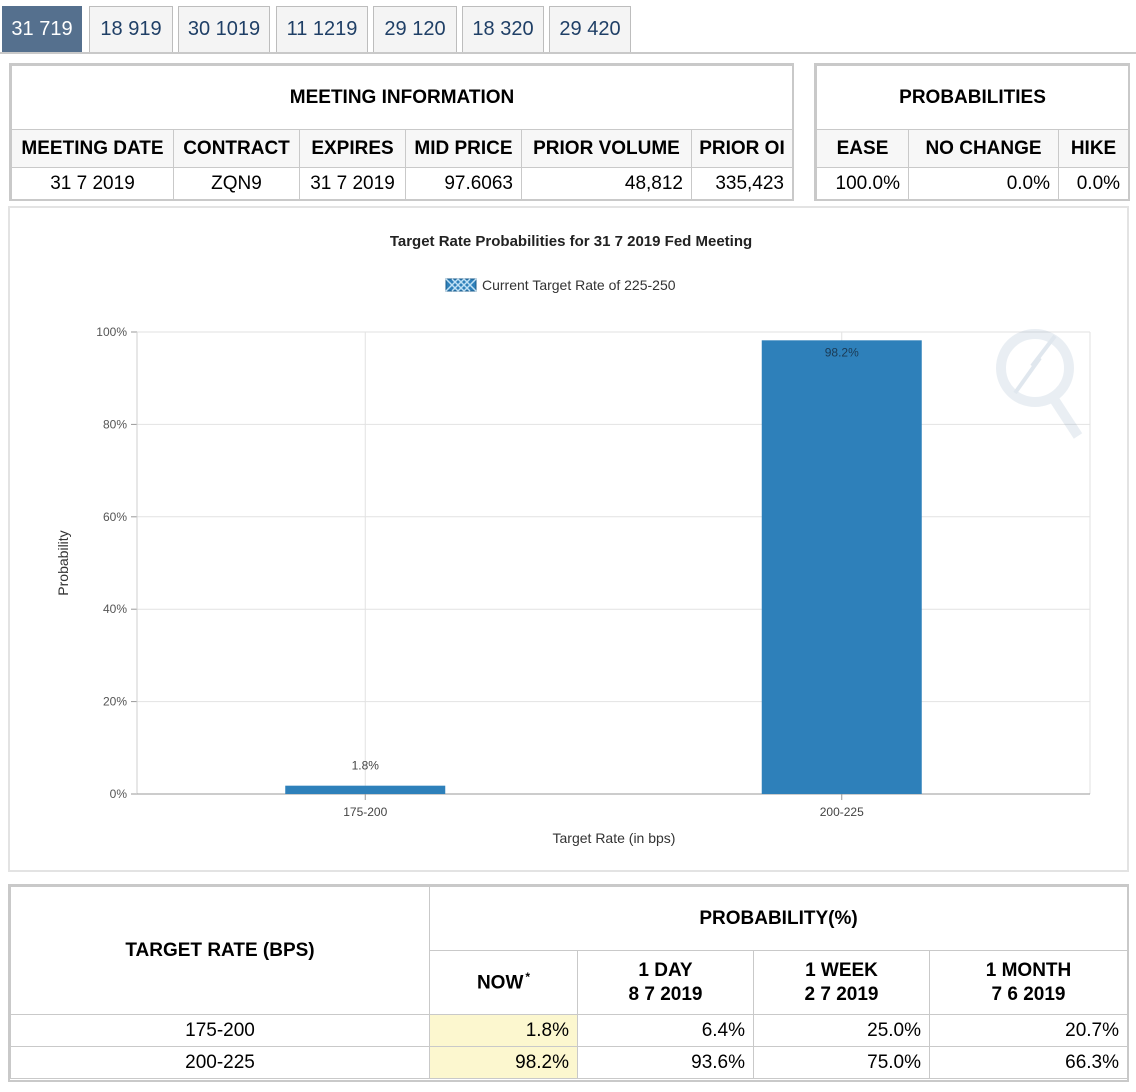 The width and height of the screenshot is (1136, 1092). What do you see at coordinates (606, 148) in the screenshot?
I see `prior-volume-header: PRIOR VOLUME` at bounding box center [606, 148].